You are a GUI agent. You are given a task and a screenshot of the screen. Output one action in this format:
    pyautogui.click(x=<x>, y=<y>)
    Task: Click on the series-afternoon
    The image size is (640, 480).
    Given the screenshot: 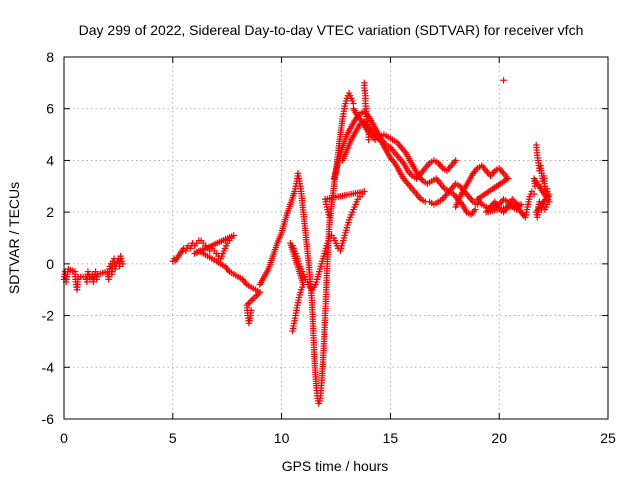 What is the action you would take?
    pyautogui.click(x=495, y=191)
    